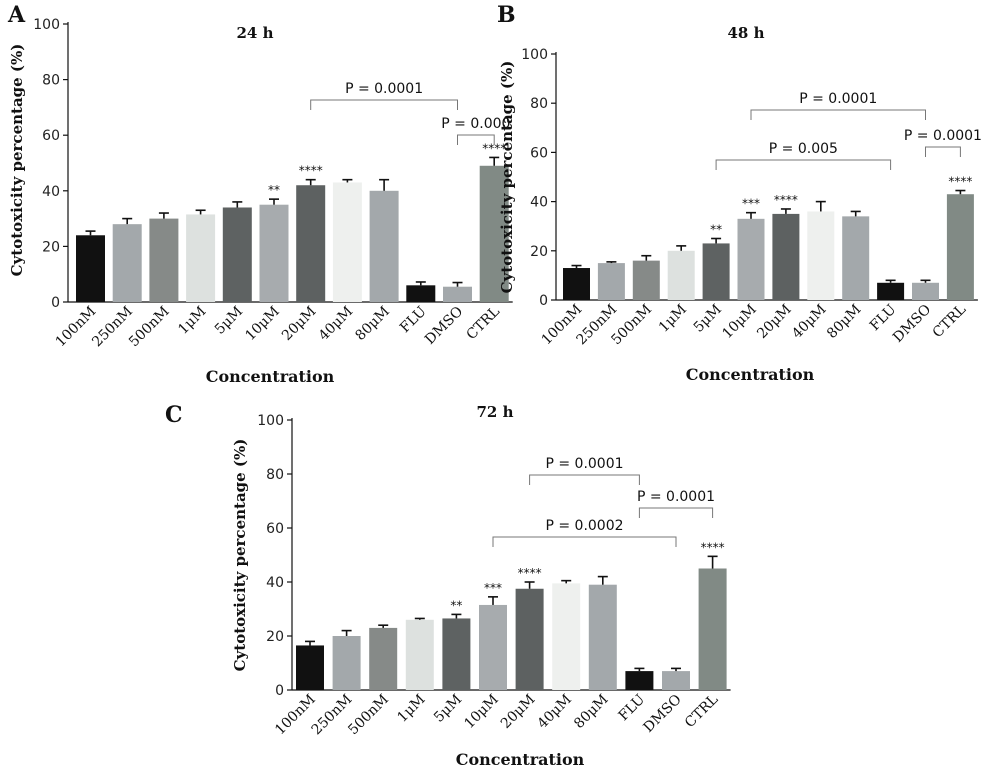  What do you see at coordinates (745, 33) in the screenshot?
I see `panel-b-title: 48 h` at bounding box center [745, 33].